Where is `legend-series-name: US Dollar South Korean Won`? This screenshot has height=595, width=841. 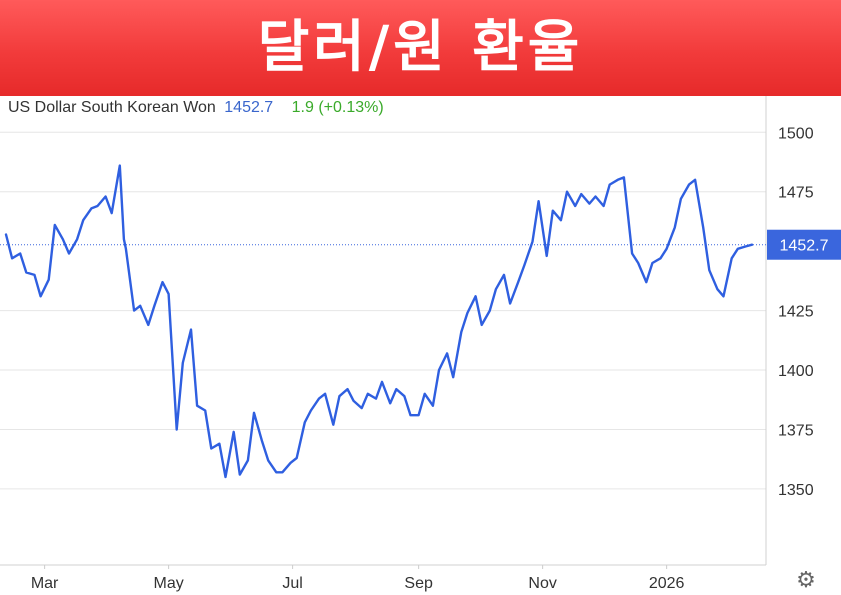
legend-series-name: US Dollar South Korean Won is located at coordinates (112, 107).